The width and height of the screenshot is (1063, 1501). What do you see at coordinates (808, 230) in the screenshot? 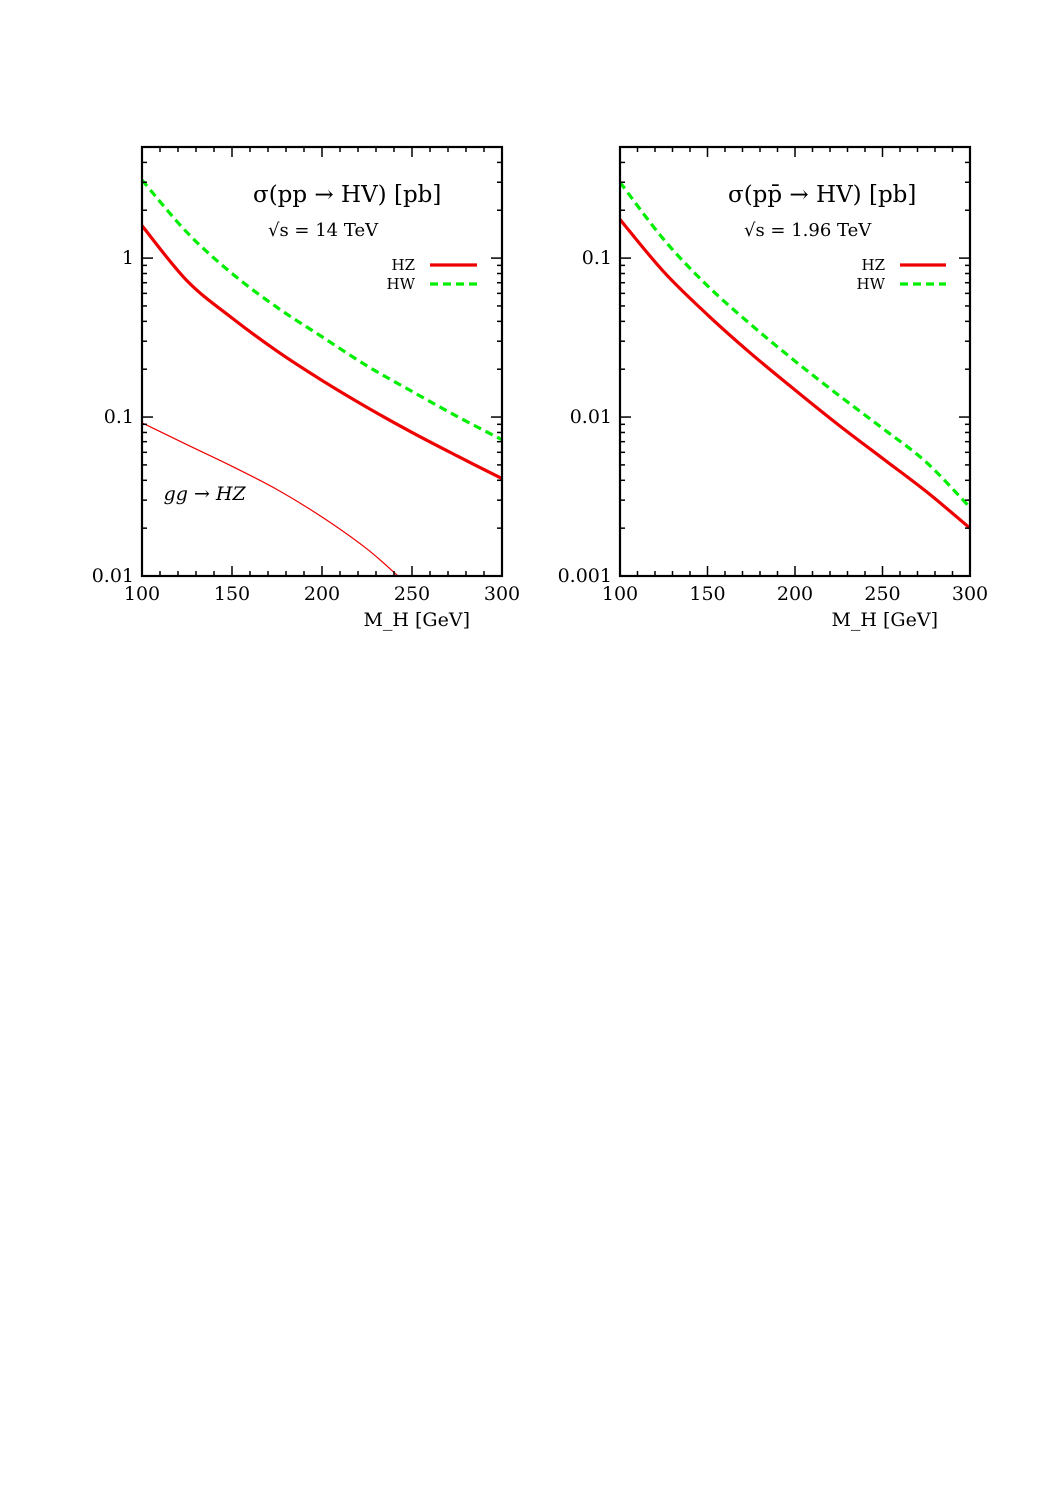
I see `collision-energy: √s = 1.96 TeV` at bounding box center [808, 230].